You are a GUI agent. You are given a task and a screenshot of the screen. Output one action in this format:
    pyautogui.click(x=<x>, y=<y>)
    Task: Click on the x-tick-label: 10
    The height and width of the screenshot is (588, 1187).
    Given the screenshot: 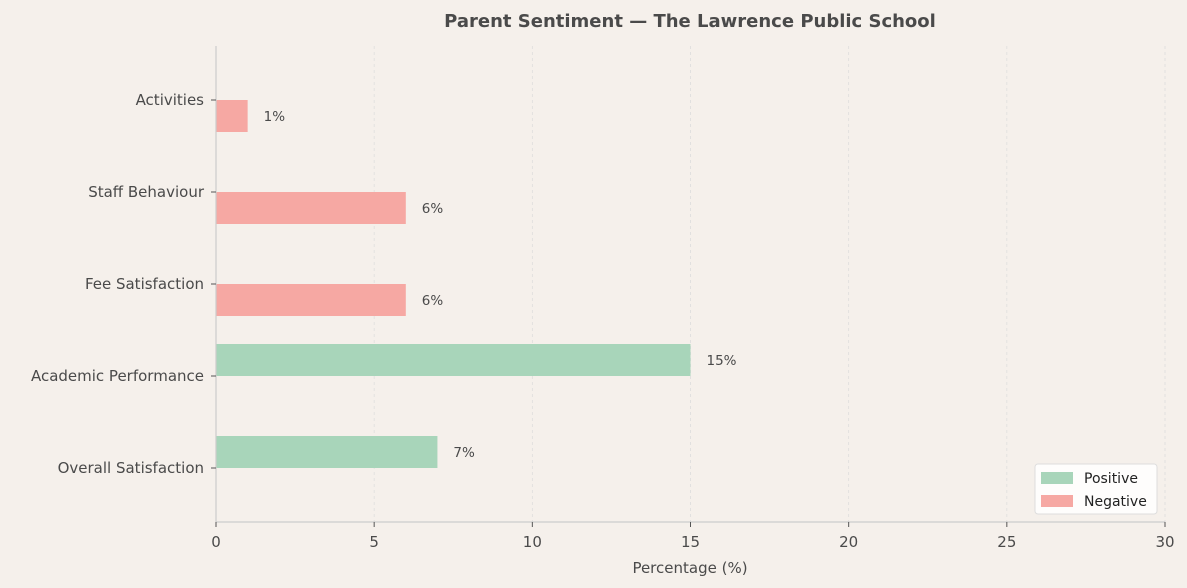 What is the action you would take?
    pyautogui.click(x=532, y=542)
    